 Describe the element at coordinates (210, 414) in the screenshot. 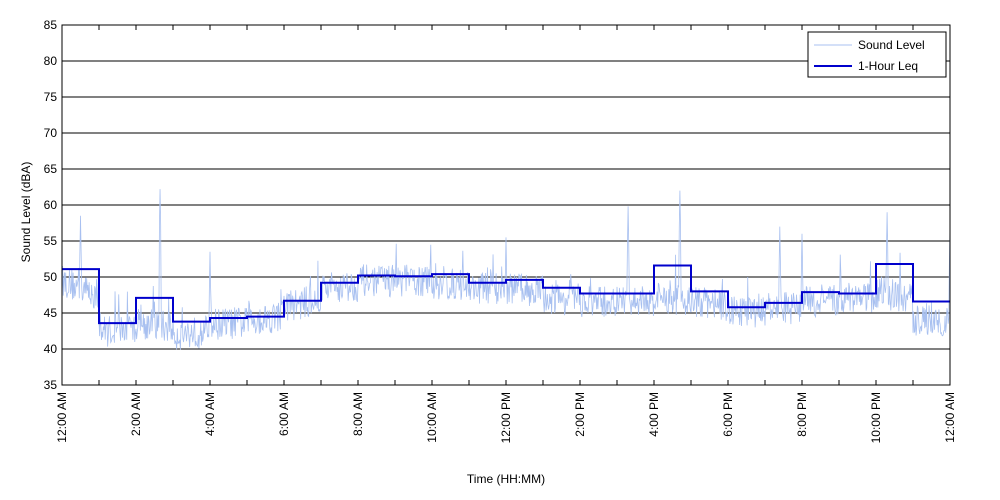

I see `x-tick-label: 4:00 AM` at that location.